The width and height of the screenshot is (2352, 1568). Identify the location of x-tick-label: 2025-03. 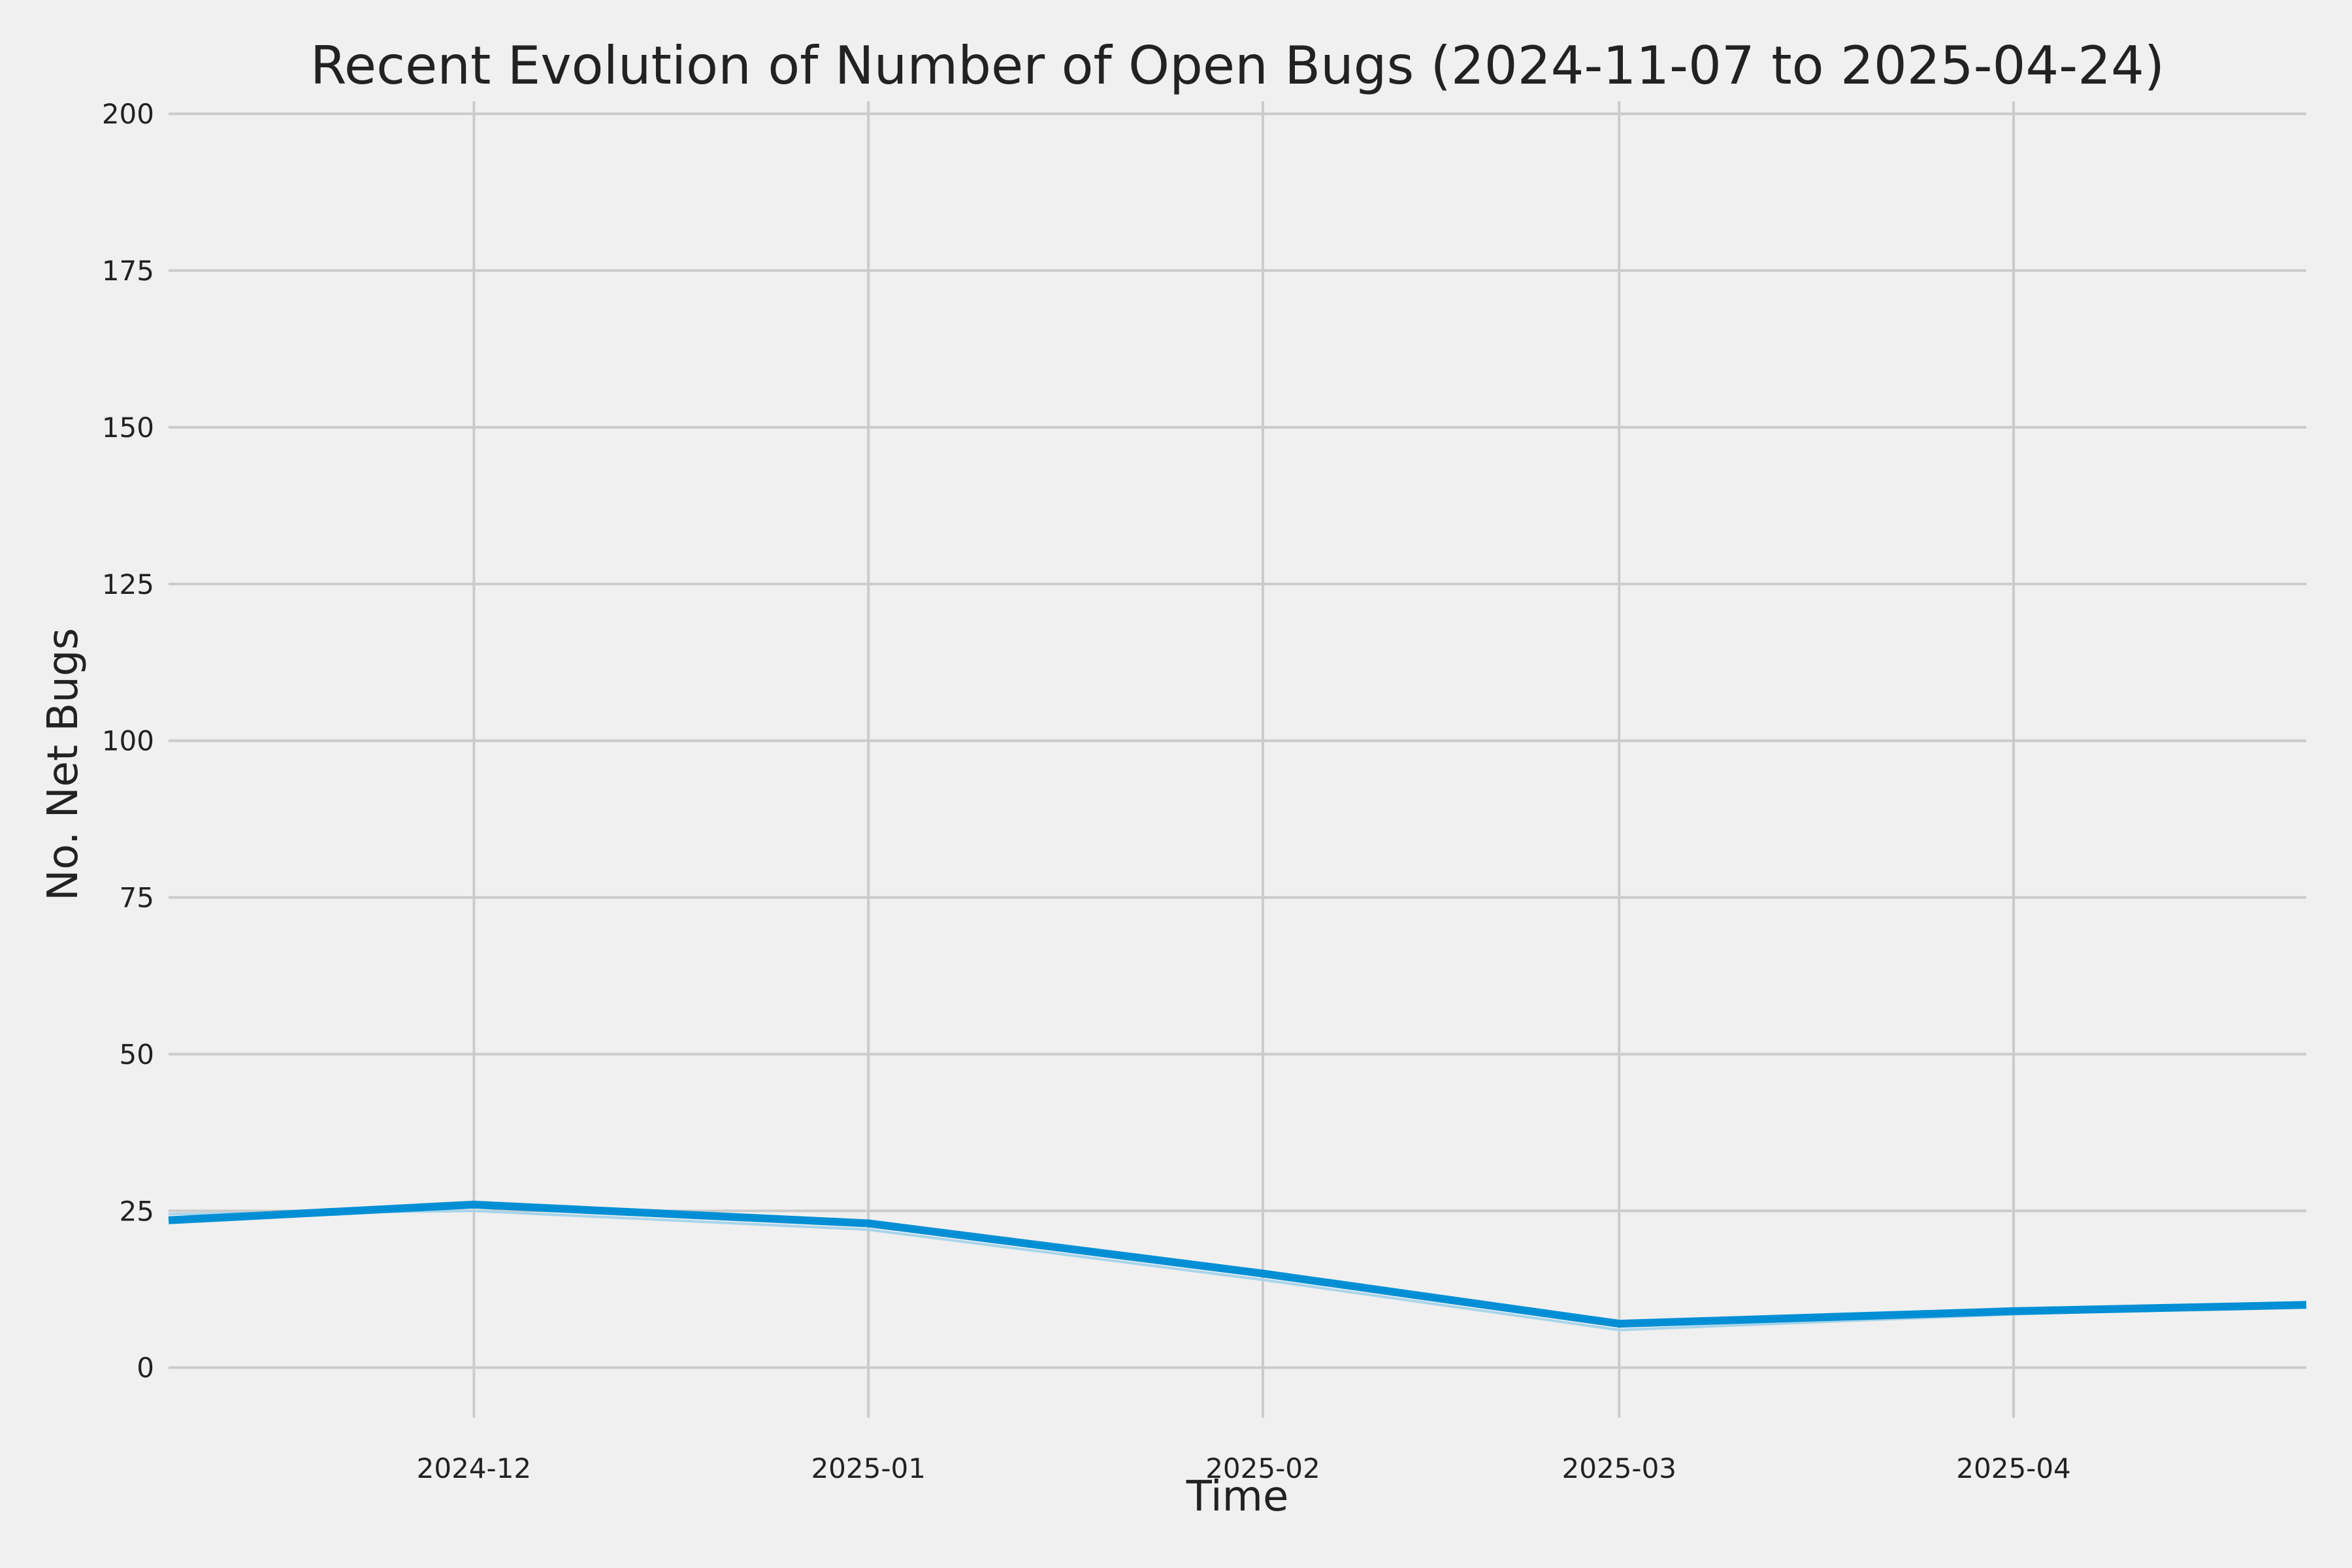
(1619, 1468).